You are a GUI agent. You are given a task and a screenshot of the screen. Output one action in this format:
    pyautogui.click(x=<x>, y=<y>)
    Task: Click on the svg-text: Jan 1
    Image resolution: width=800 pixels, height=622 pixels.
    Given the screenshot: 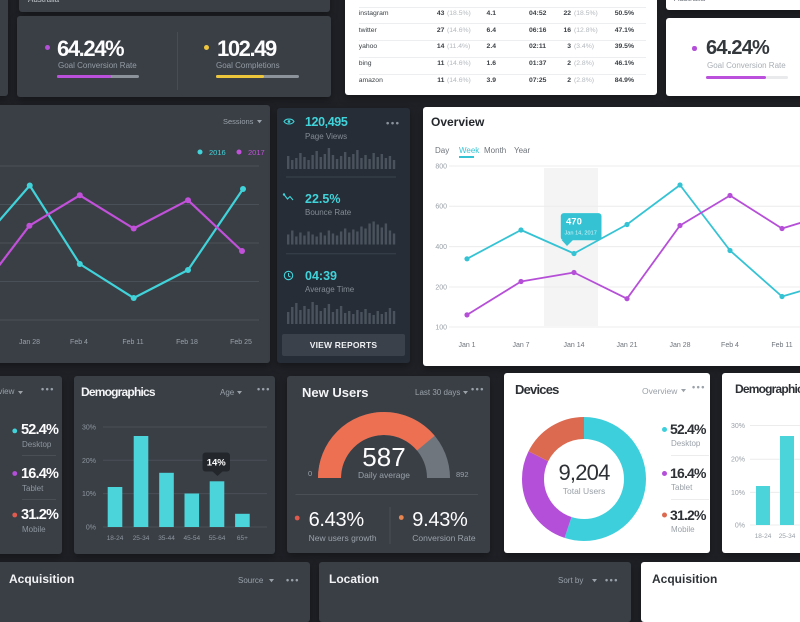 What is the action you would take?
    pyautogui.click(x=466, y=345)
    